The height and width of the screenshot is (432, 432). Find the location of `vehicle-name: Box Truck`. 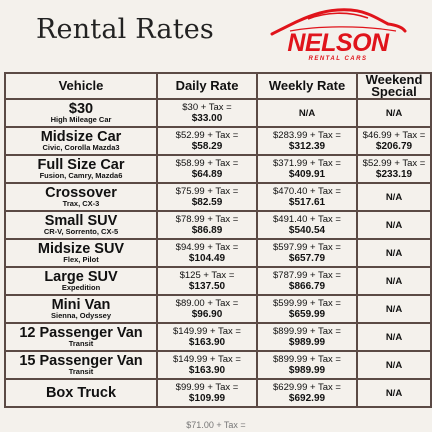

vehicle-name: Box Truck is located at coordinates (81, 393).